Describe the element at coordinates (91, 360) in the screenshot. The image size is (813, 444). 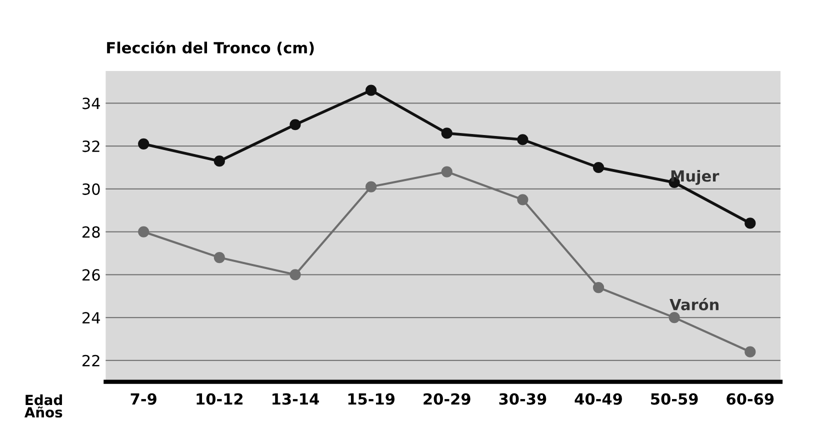
I see `y-tick-label: 22` at that location.